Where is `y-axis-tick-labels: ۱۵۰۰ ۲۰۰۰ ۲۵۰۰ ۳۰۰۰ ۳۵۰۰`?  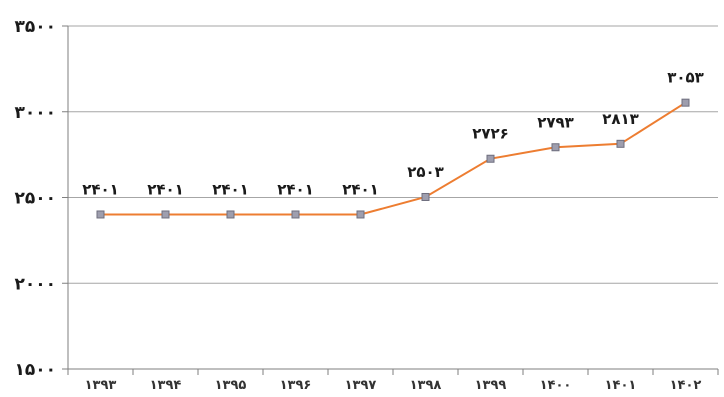 y-axis-tick-labels: ۱۵۰۰ ۲۰۰۰ ۲۵۰۰ ۳۰۰۰ ۳۵۰۰ is located at coordinates (35, 198).